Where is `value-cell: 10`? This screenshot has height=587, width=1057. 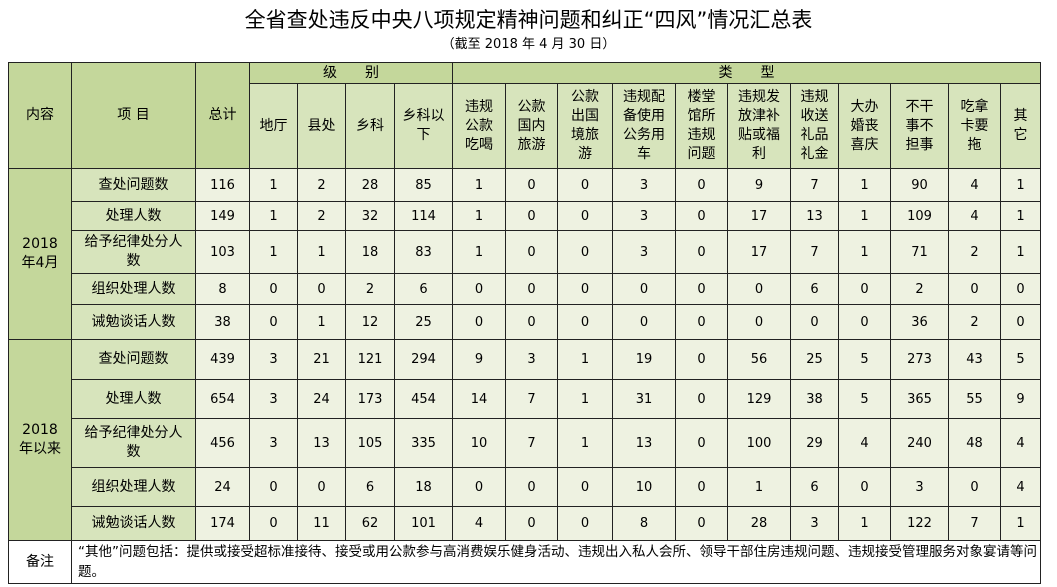
value-cell: 10 is located at coordinates (644, 487).